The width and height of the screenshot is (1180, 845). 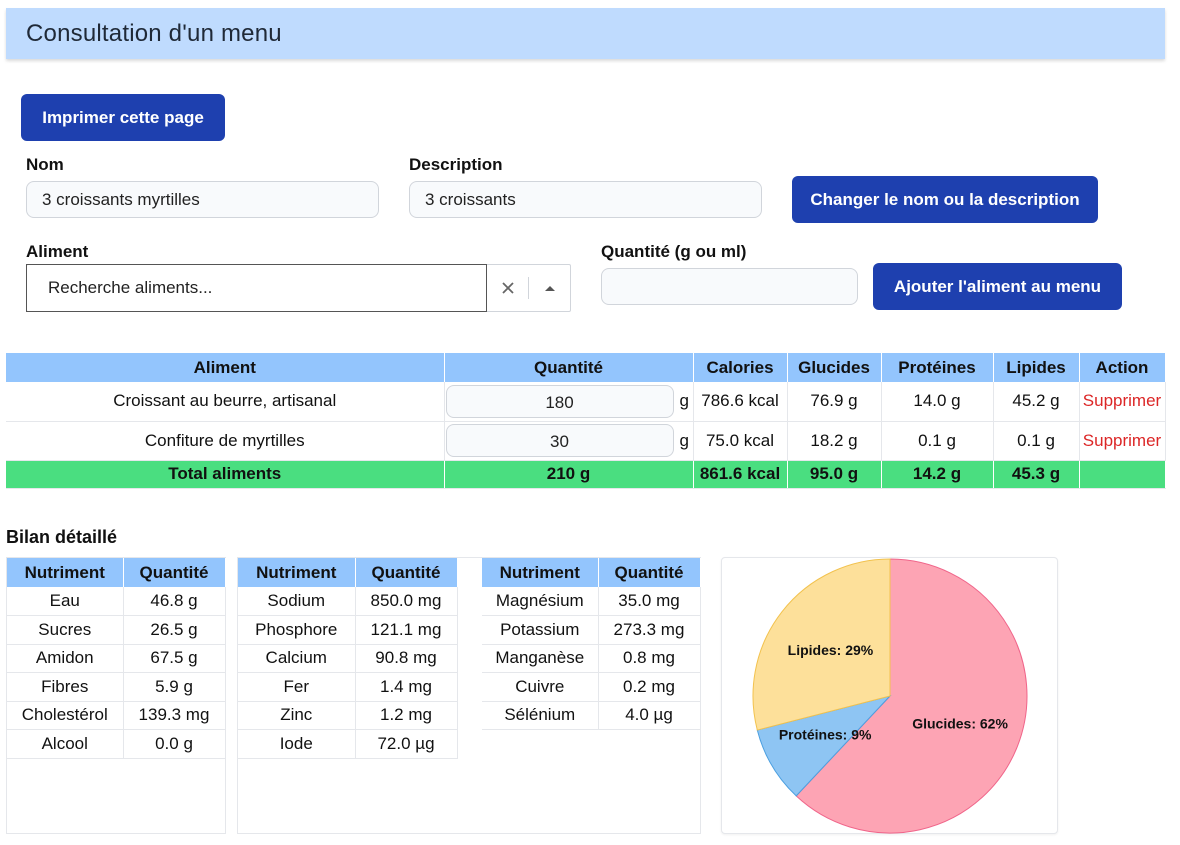 What do you see at coordinates (740, 441) in the screenshot?
I see `calories-cell: 75.0 kcal` at bounding box center [740, 441].